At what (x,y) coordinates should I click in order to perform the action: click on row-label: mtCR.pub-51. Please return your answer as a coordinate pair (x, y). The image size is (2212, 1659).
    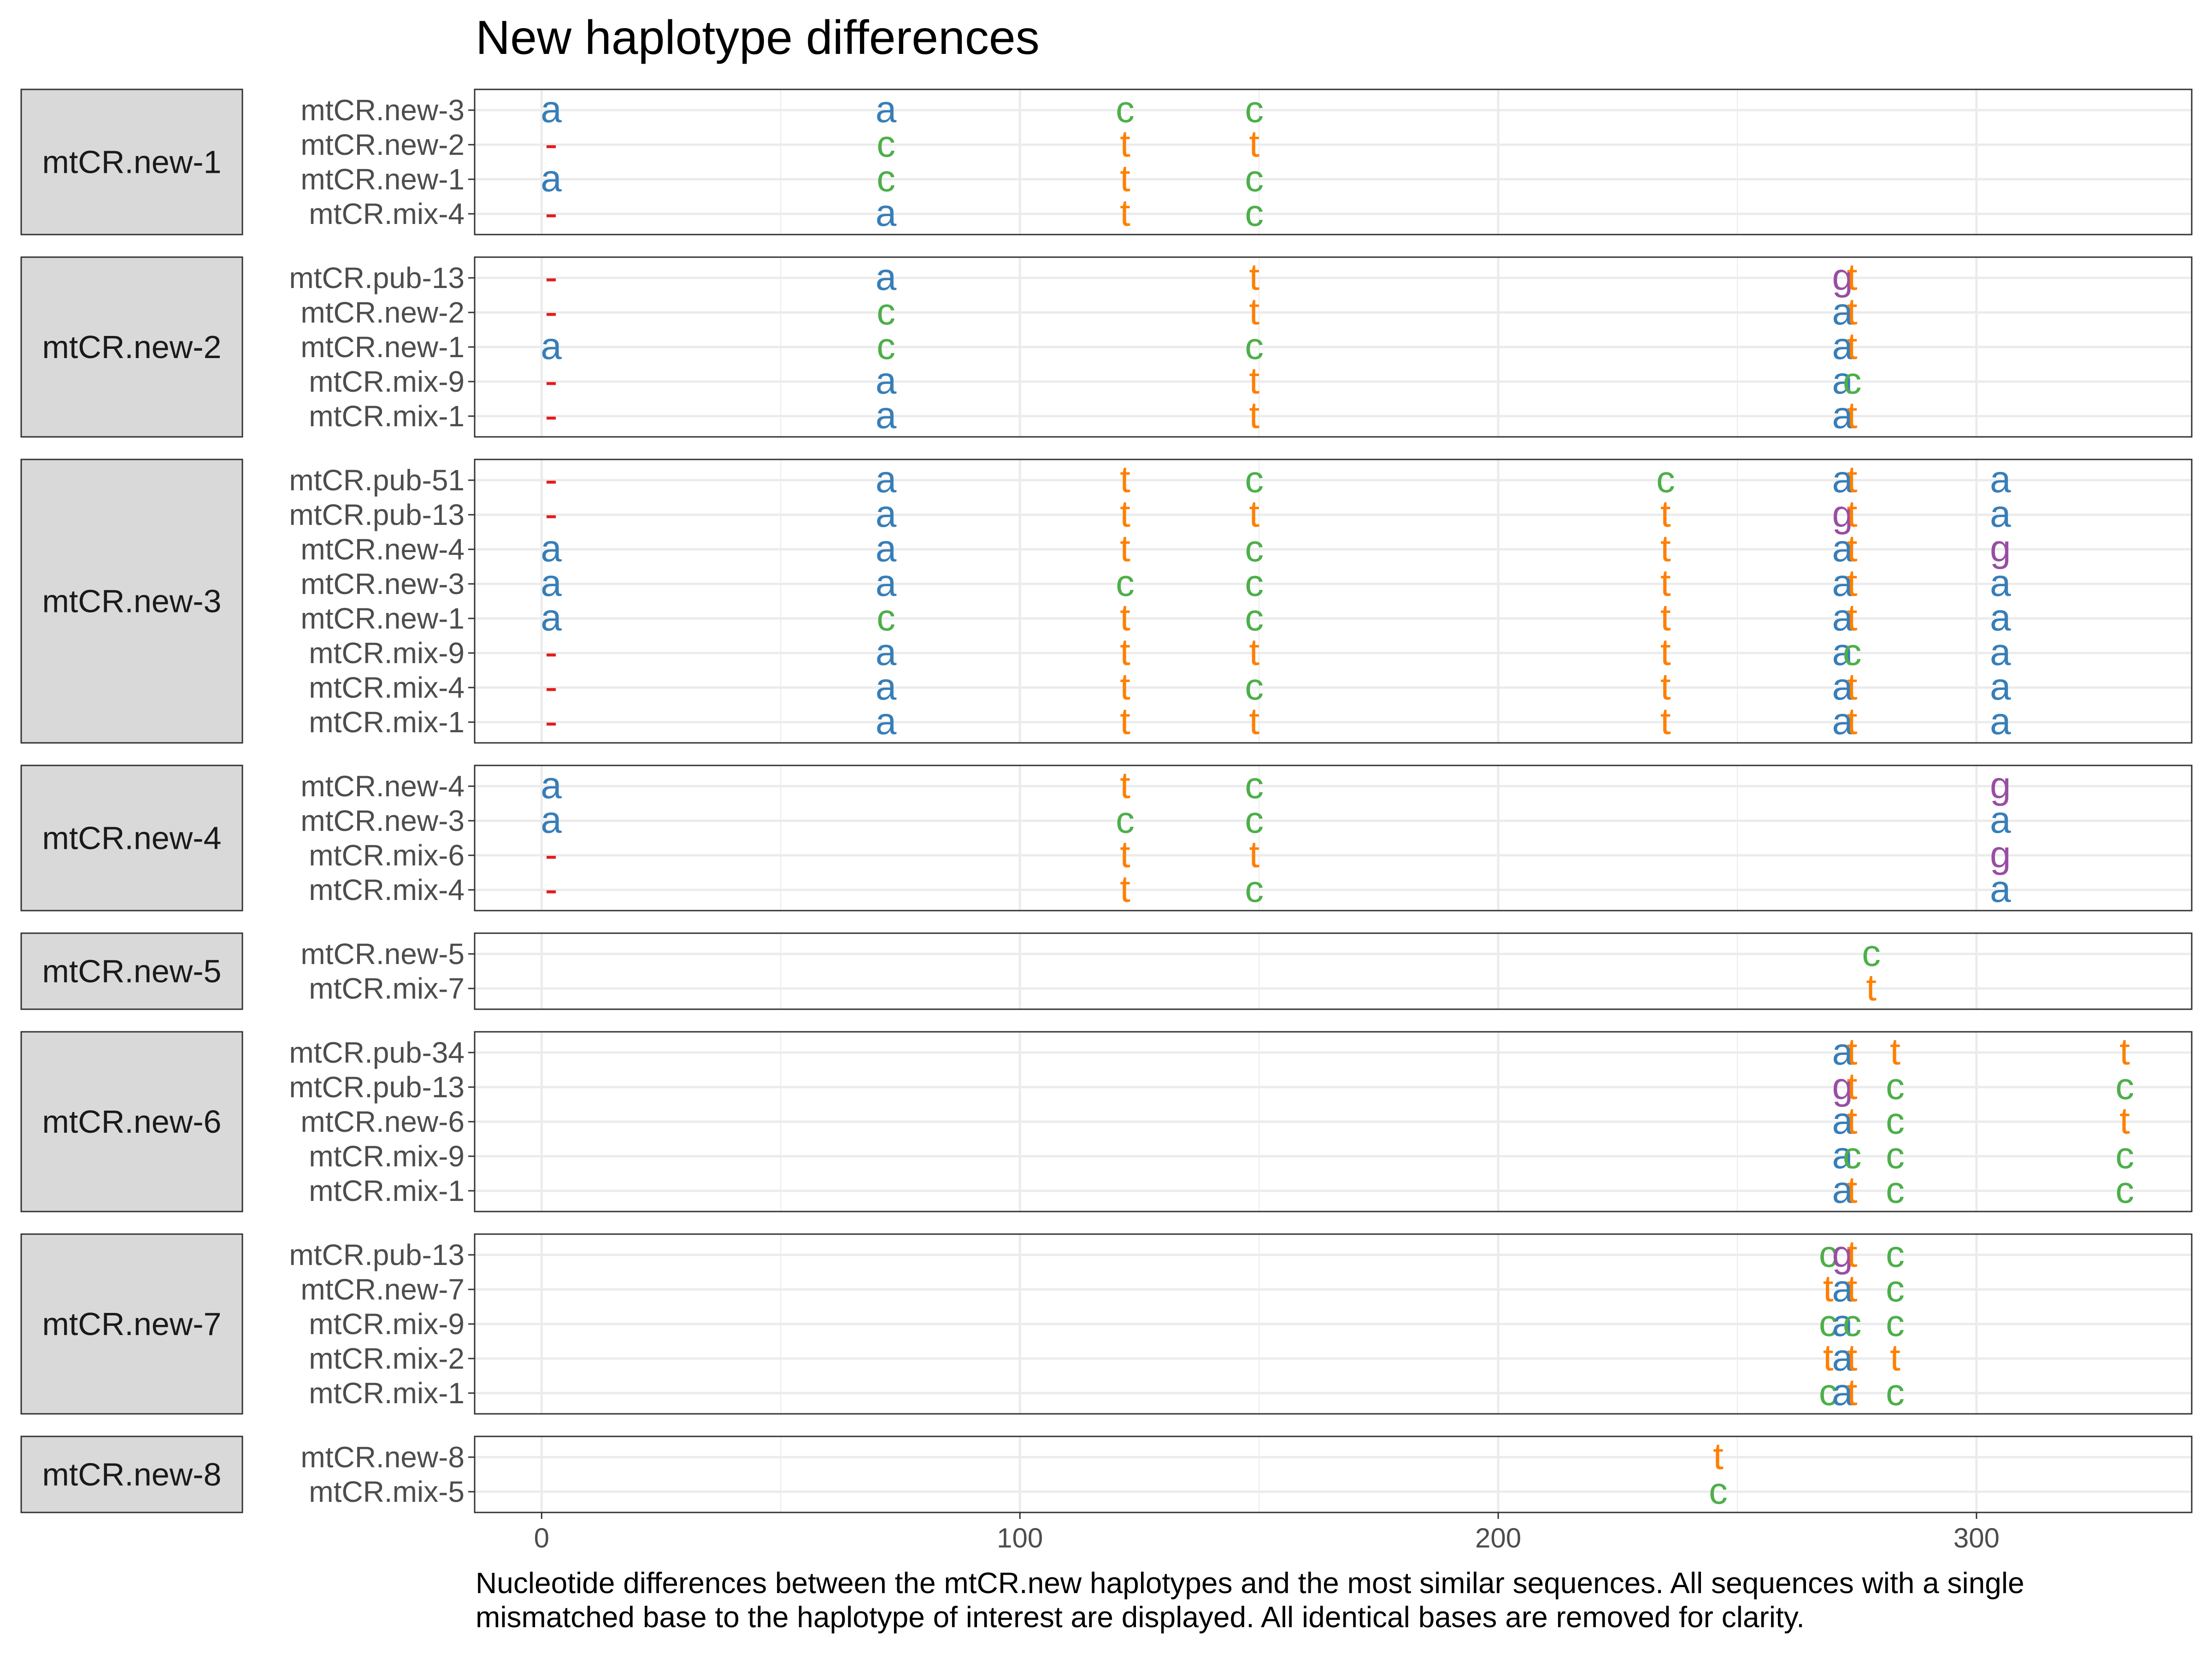
    Looking at the image, I should click on (377, 480).